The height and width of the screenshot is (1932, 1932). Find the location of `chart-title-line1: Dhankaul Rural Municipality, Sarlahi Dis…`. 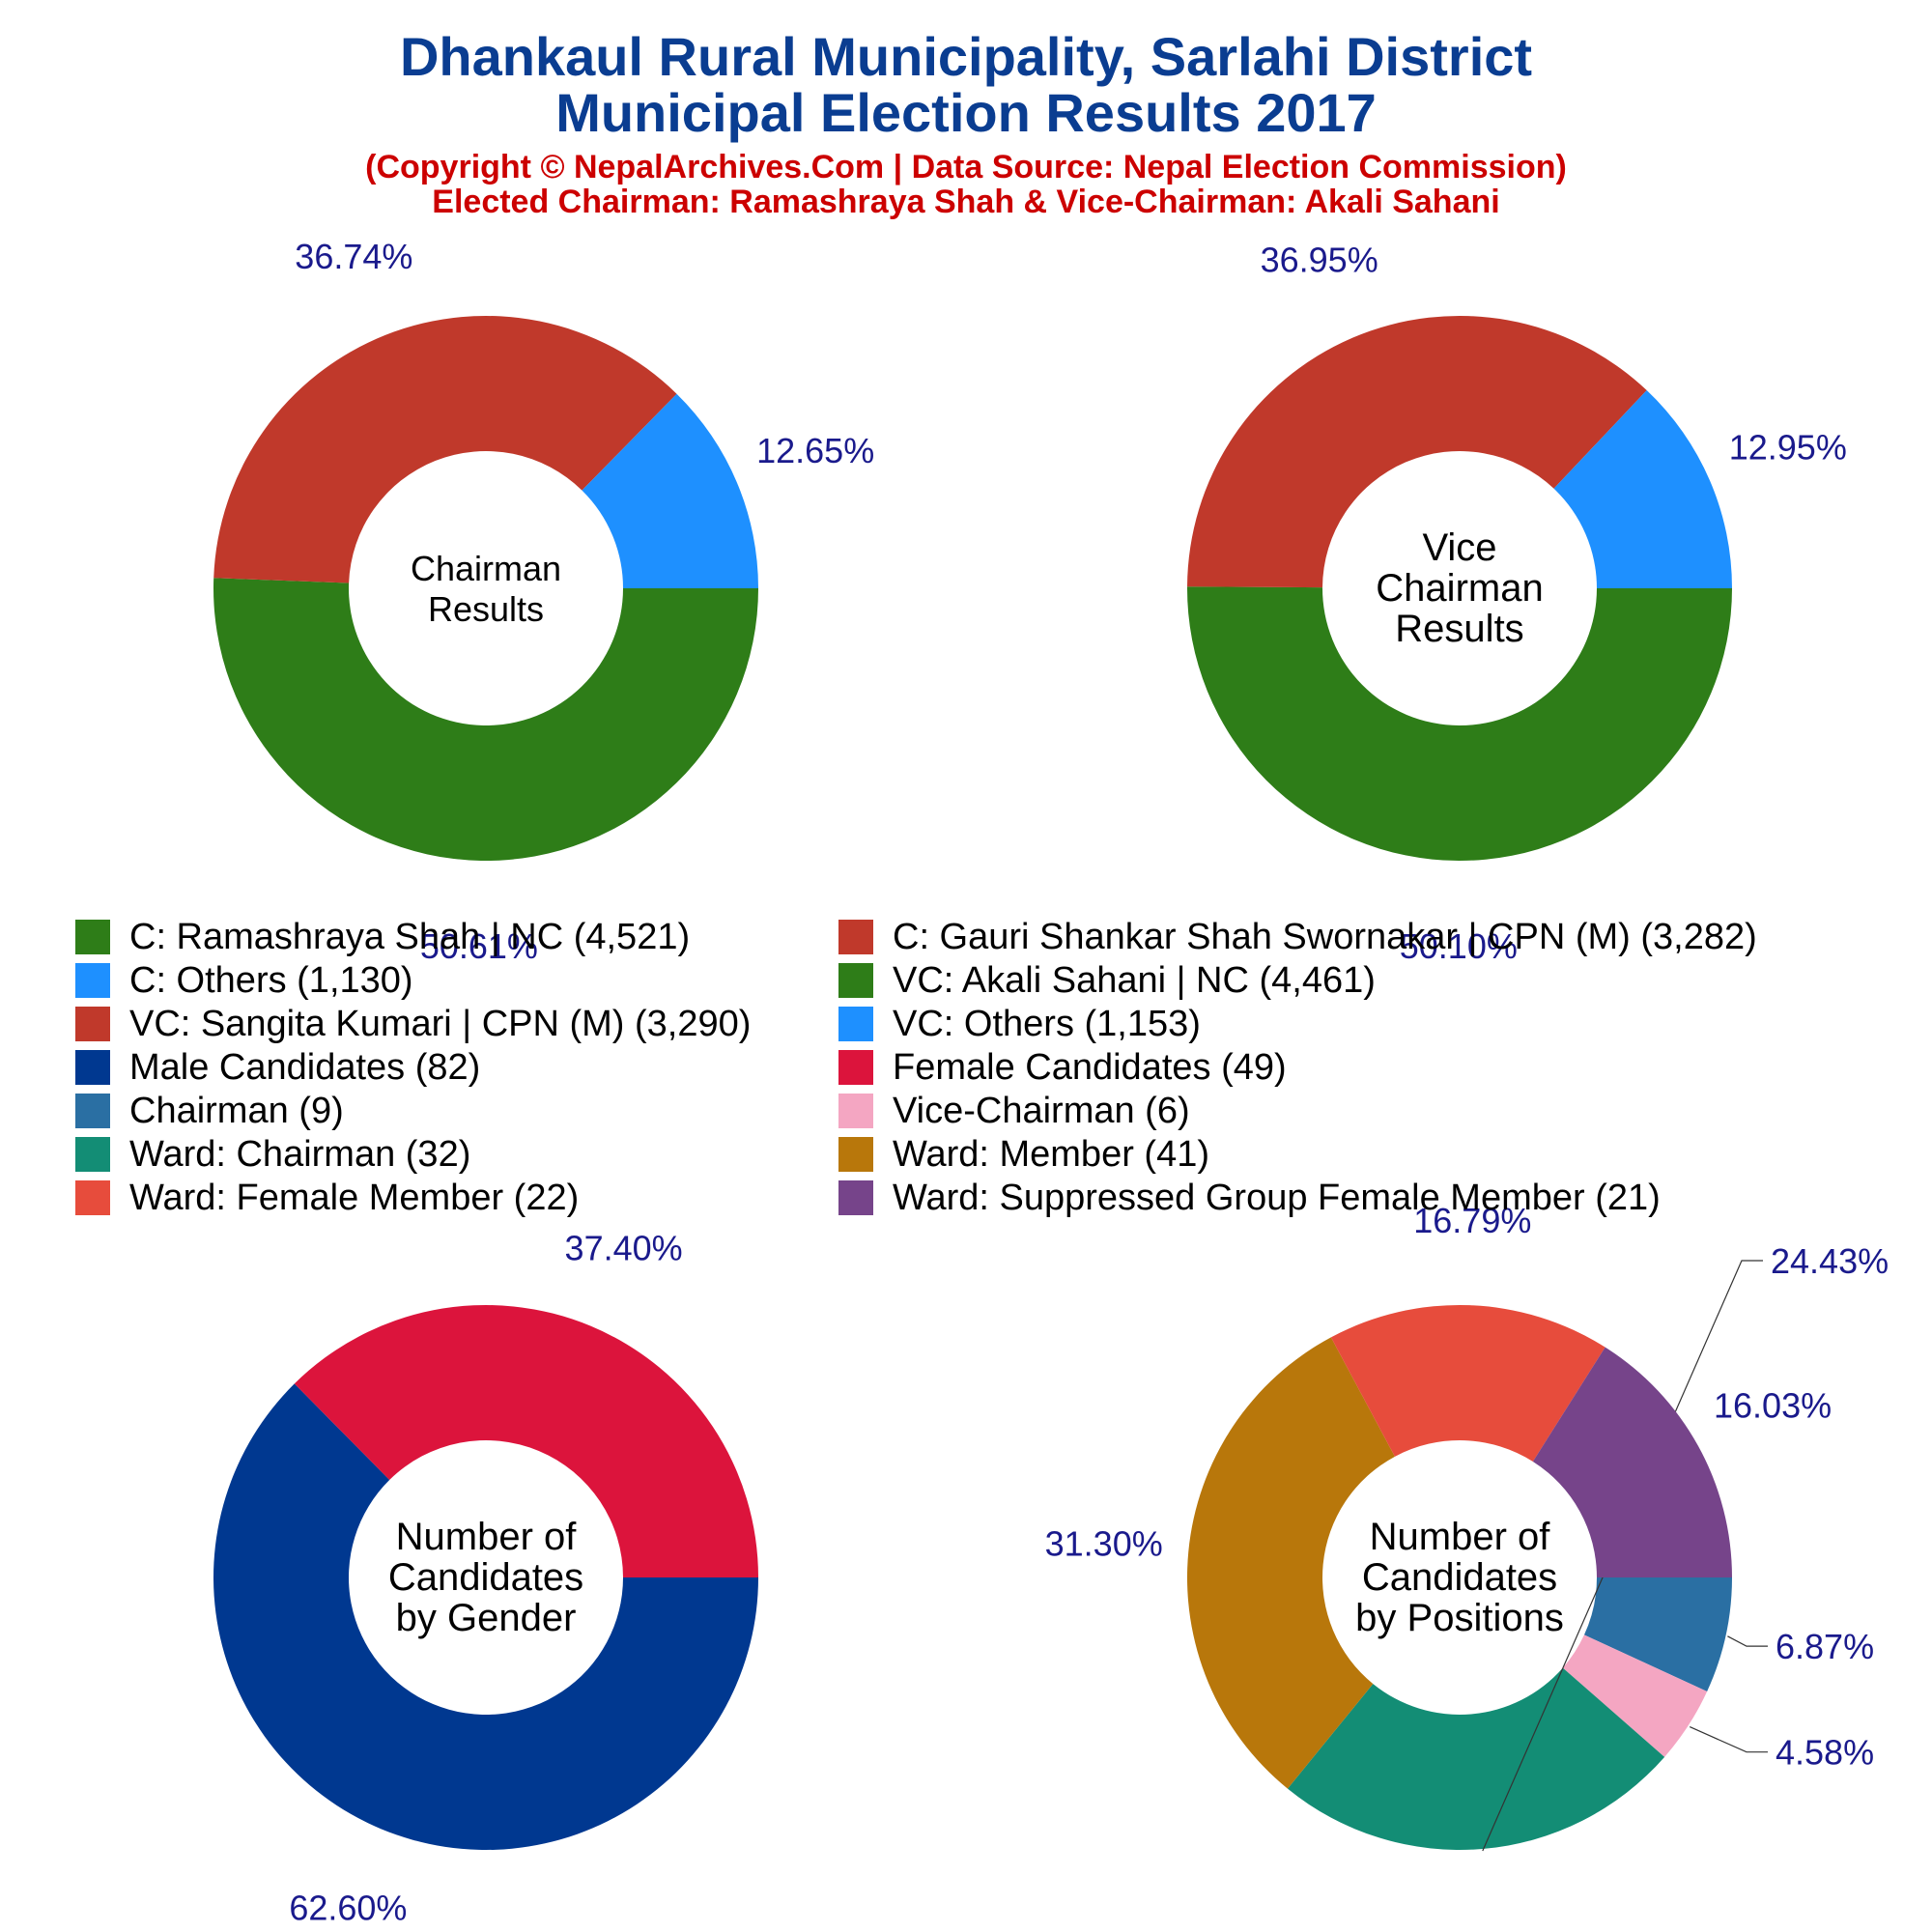

chart-title-line1: Dhankaul Rural Municipality, Sarlahi Dis… is located at coordinates (966, 56).